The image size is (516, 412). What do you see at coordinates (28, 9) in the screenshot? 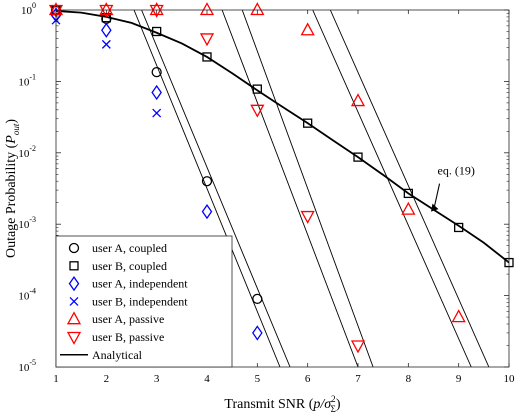
I see `y-tick-label: 10⁰` at bounding box center [28, 9].